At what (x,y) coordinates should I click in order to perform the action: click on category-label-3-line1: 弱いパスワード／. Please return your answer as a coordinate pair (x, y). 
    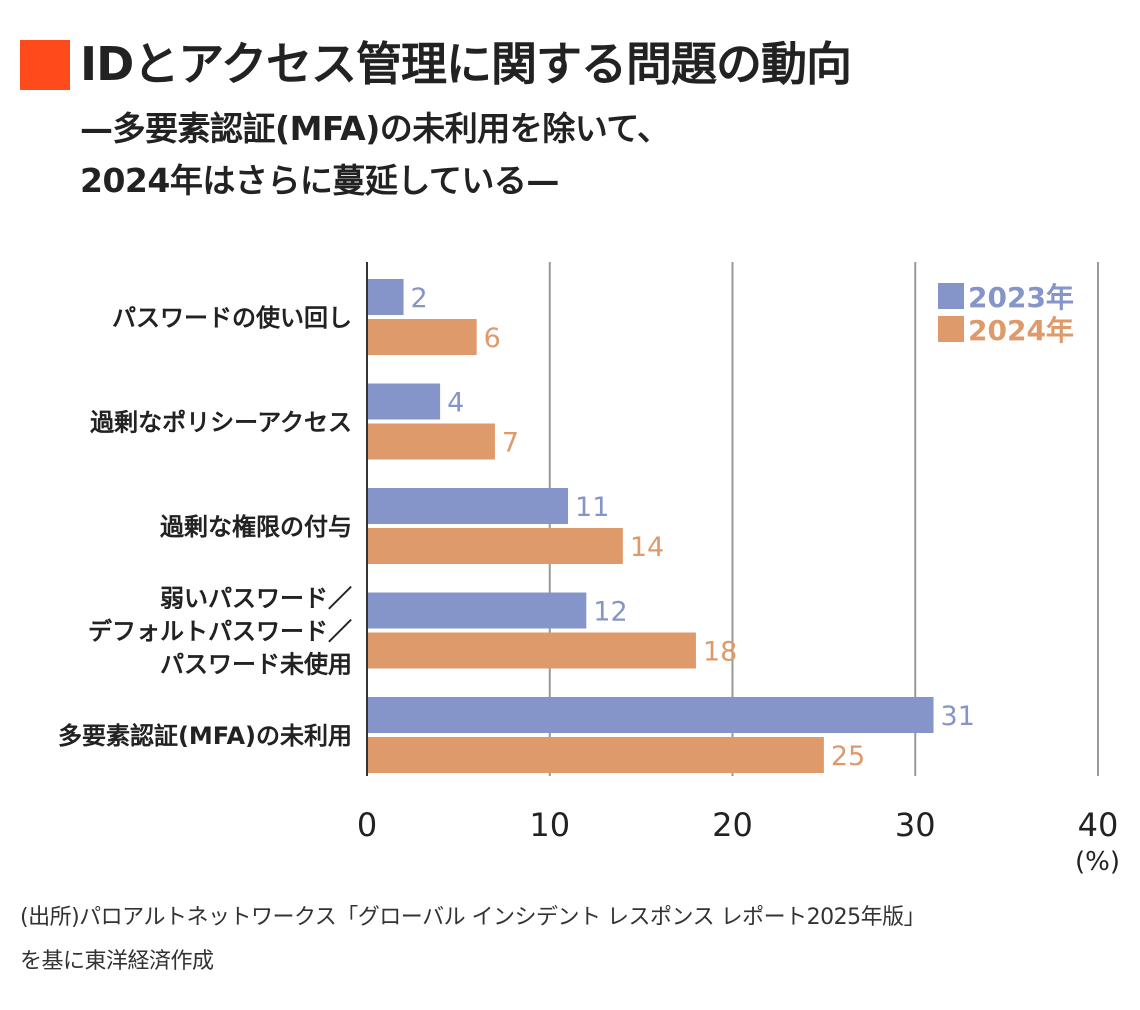
    Looking at the image, I should click on (256, 599).